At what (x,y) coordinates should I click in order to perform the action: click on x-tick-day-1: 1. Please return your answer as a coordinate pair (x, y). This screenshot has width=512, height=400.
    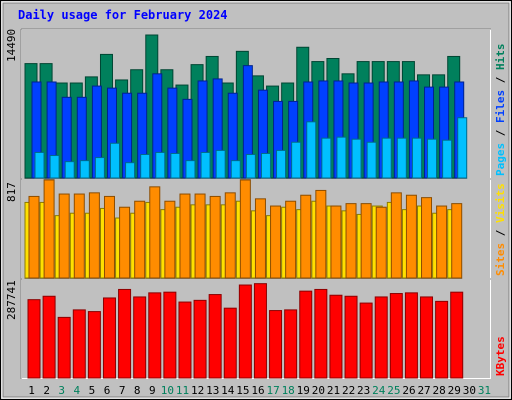
    Looking at the image, I should click on (31, 390).